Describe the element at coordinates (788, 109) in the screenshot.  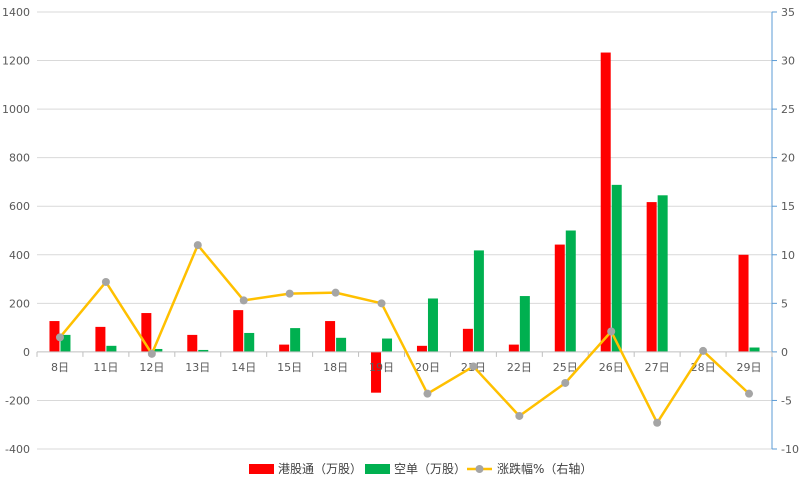
I see `right-tick-label: 25` at that location.